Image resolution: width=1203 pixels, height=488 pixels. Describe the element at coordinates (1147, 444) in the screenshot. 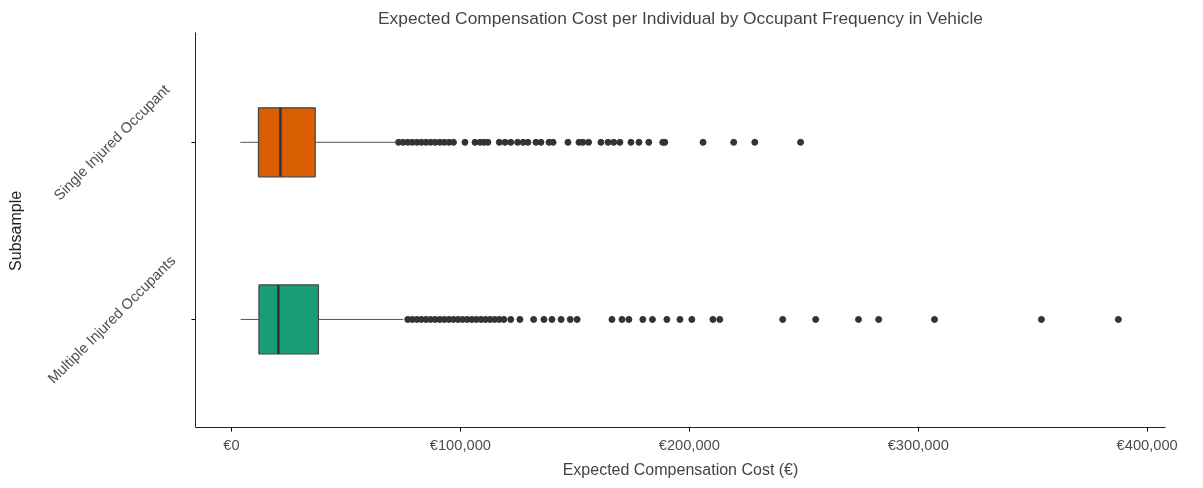

I see `x-tick-label: €400,000` at that location.